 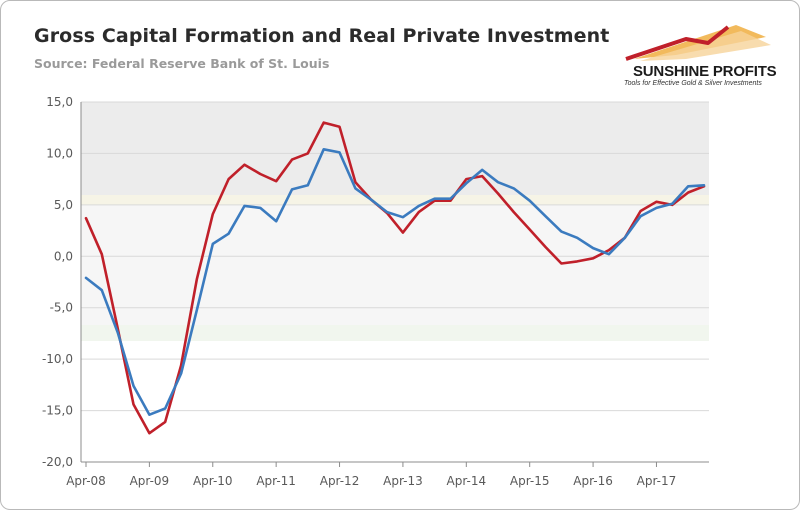 What do you see at coordinates (403, 481) in the screenshot?
I see `x-tick-label: Apr-13` at bounding box center [403, 481].